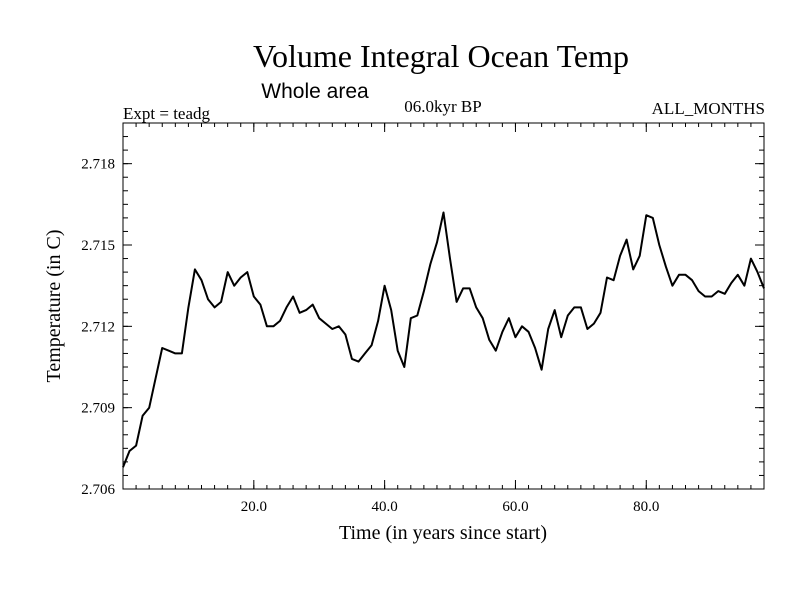 The width and height of the screenshot is (800, 600). What do you see at coordinates (98, 165) in the screenshot?
I see `y-tick-label: 2.718` at bounding box center [98, 165].